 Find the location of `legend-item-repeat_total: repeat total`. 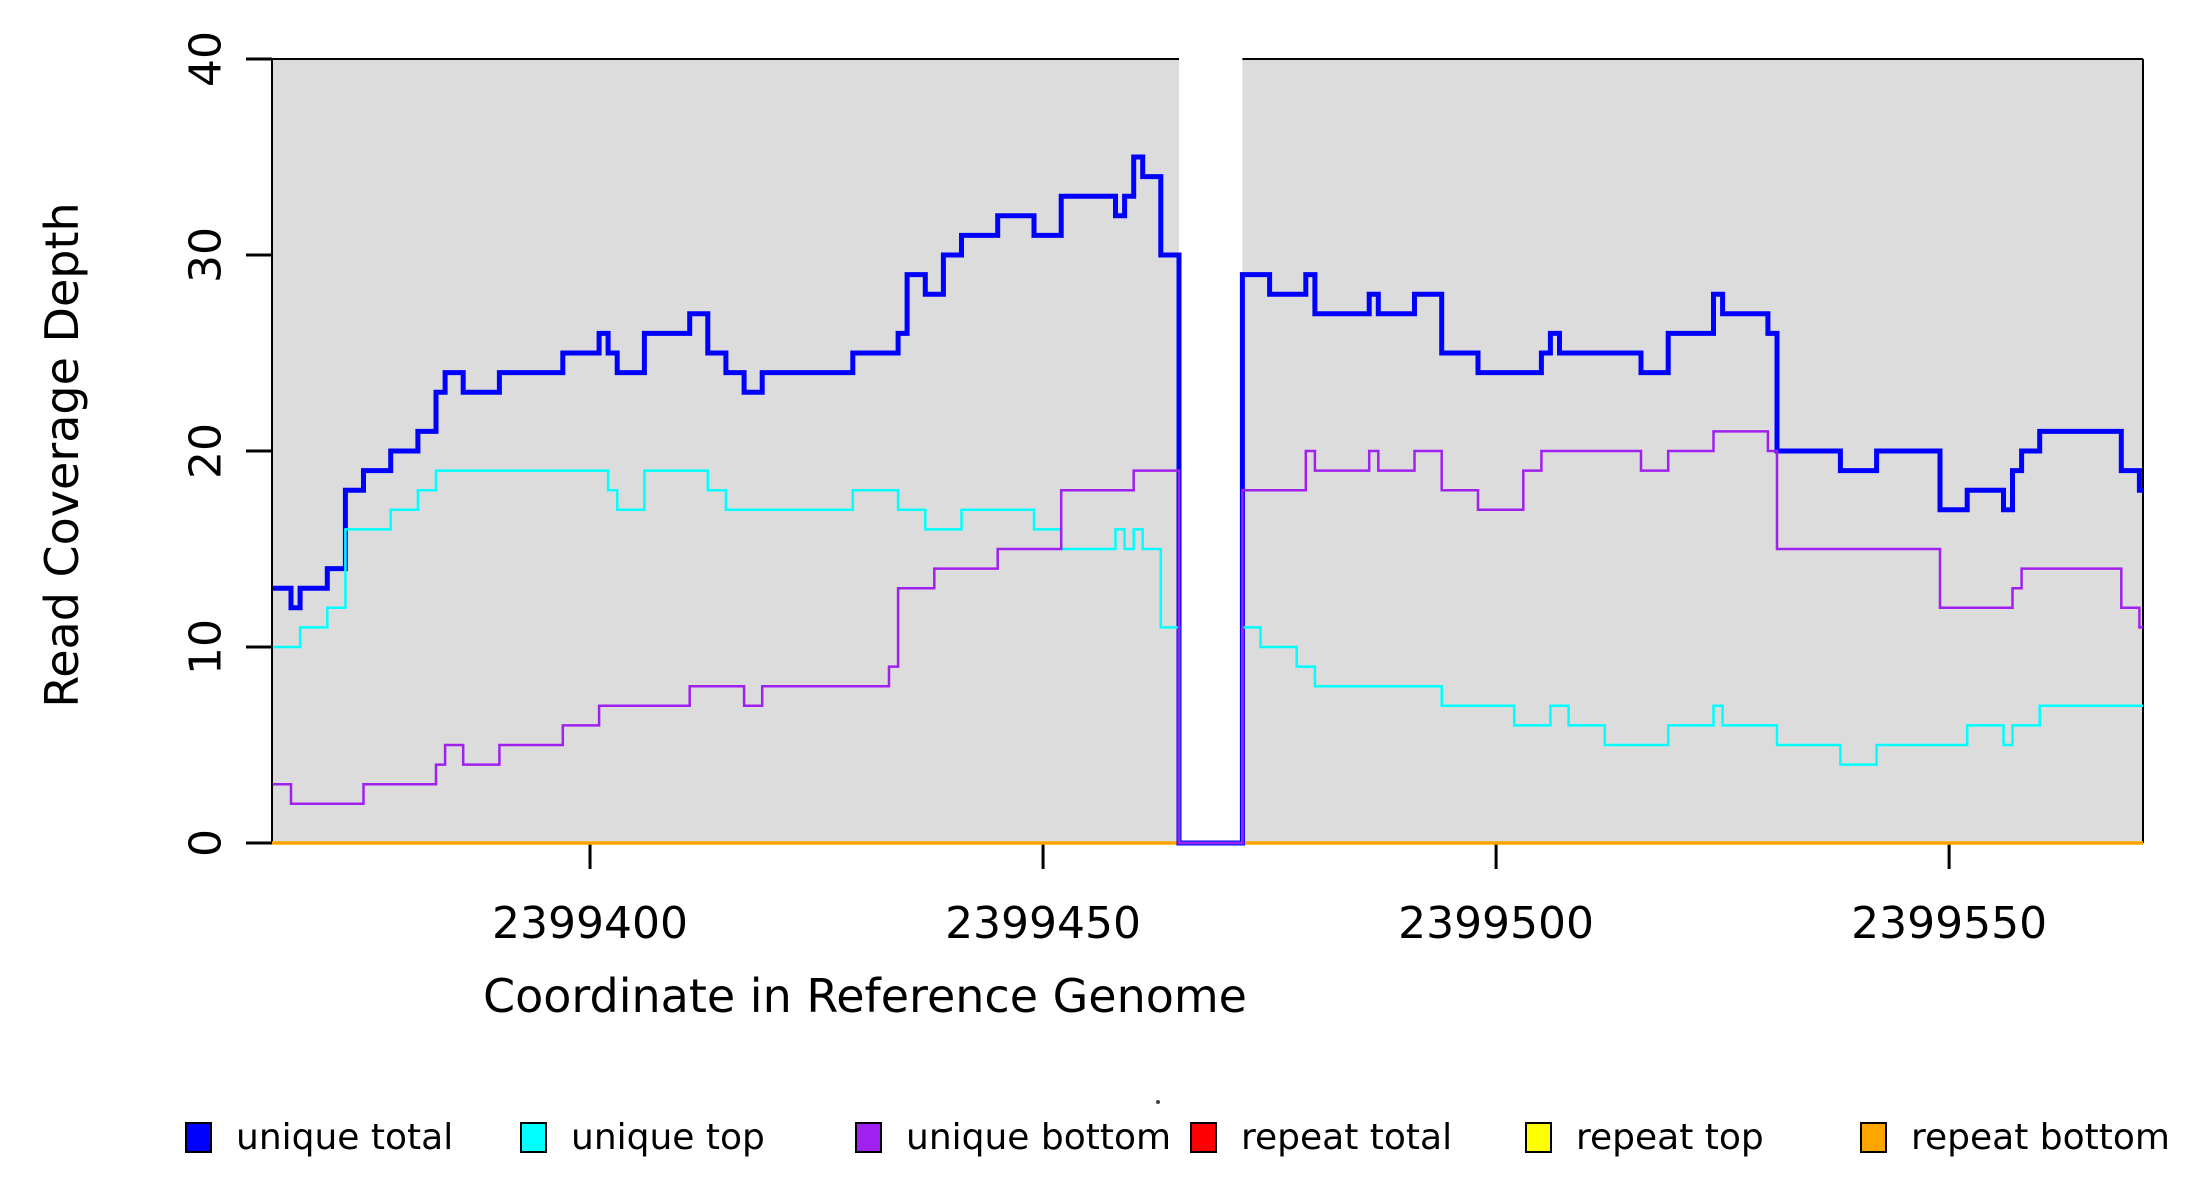

legend-item-repeat_total: repeat total is located at coordinates (1321, 1137).